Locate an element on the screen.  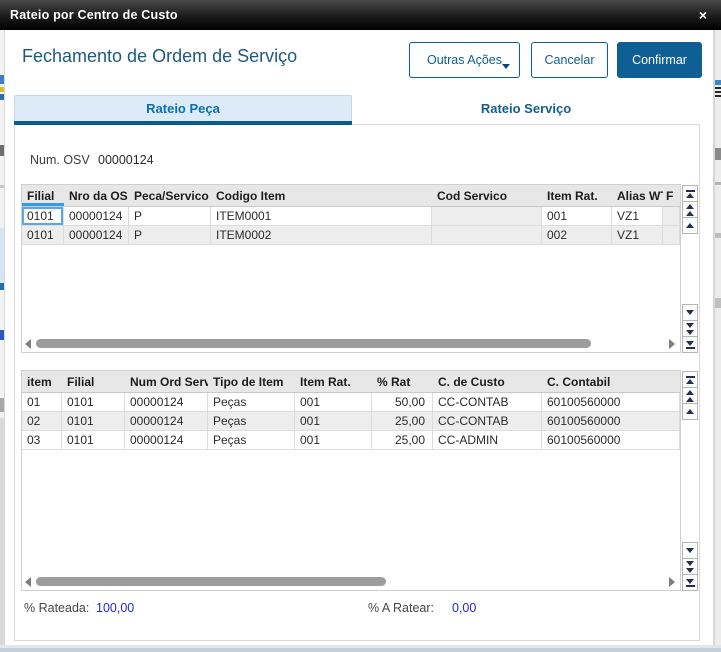
dialog-titlebar: Rateio por Centro de Custo × is located at coordinates (360, 15).